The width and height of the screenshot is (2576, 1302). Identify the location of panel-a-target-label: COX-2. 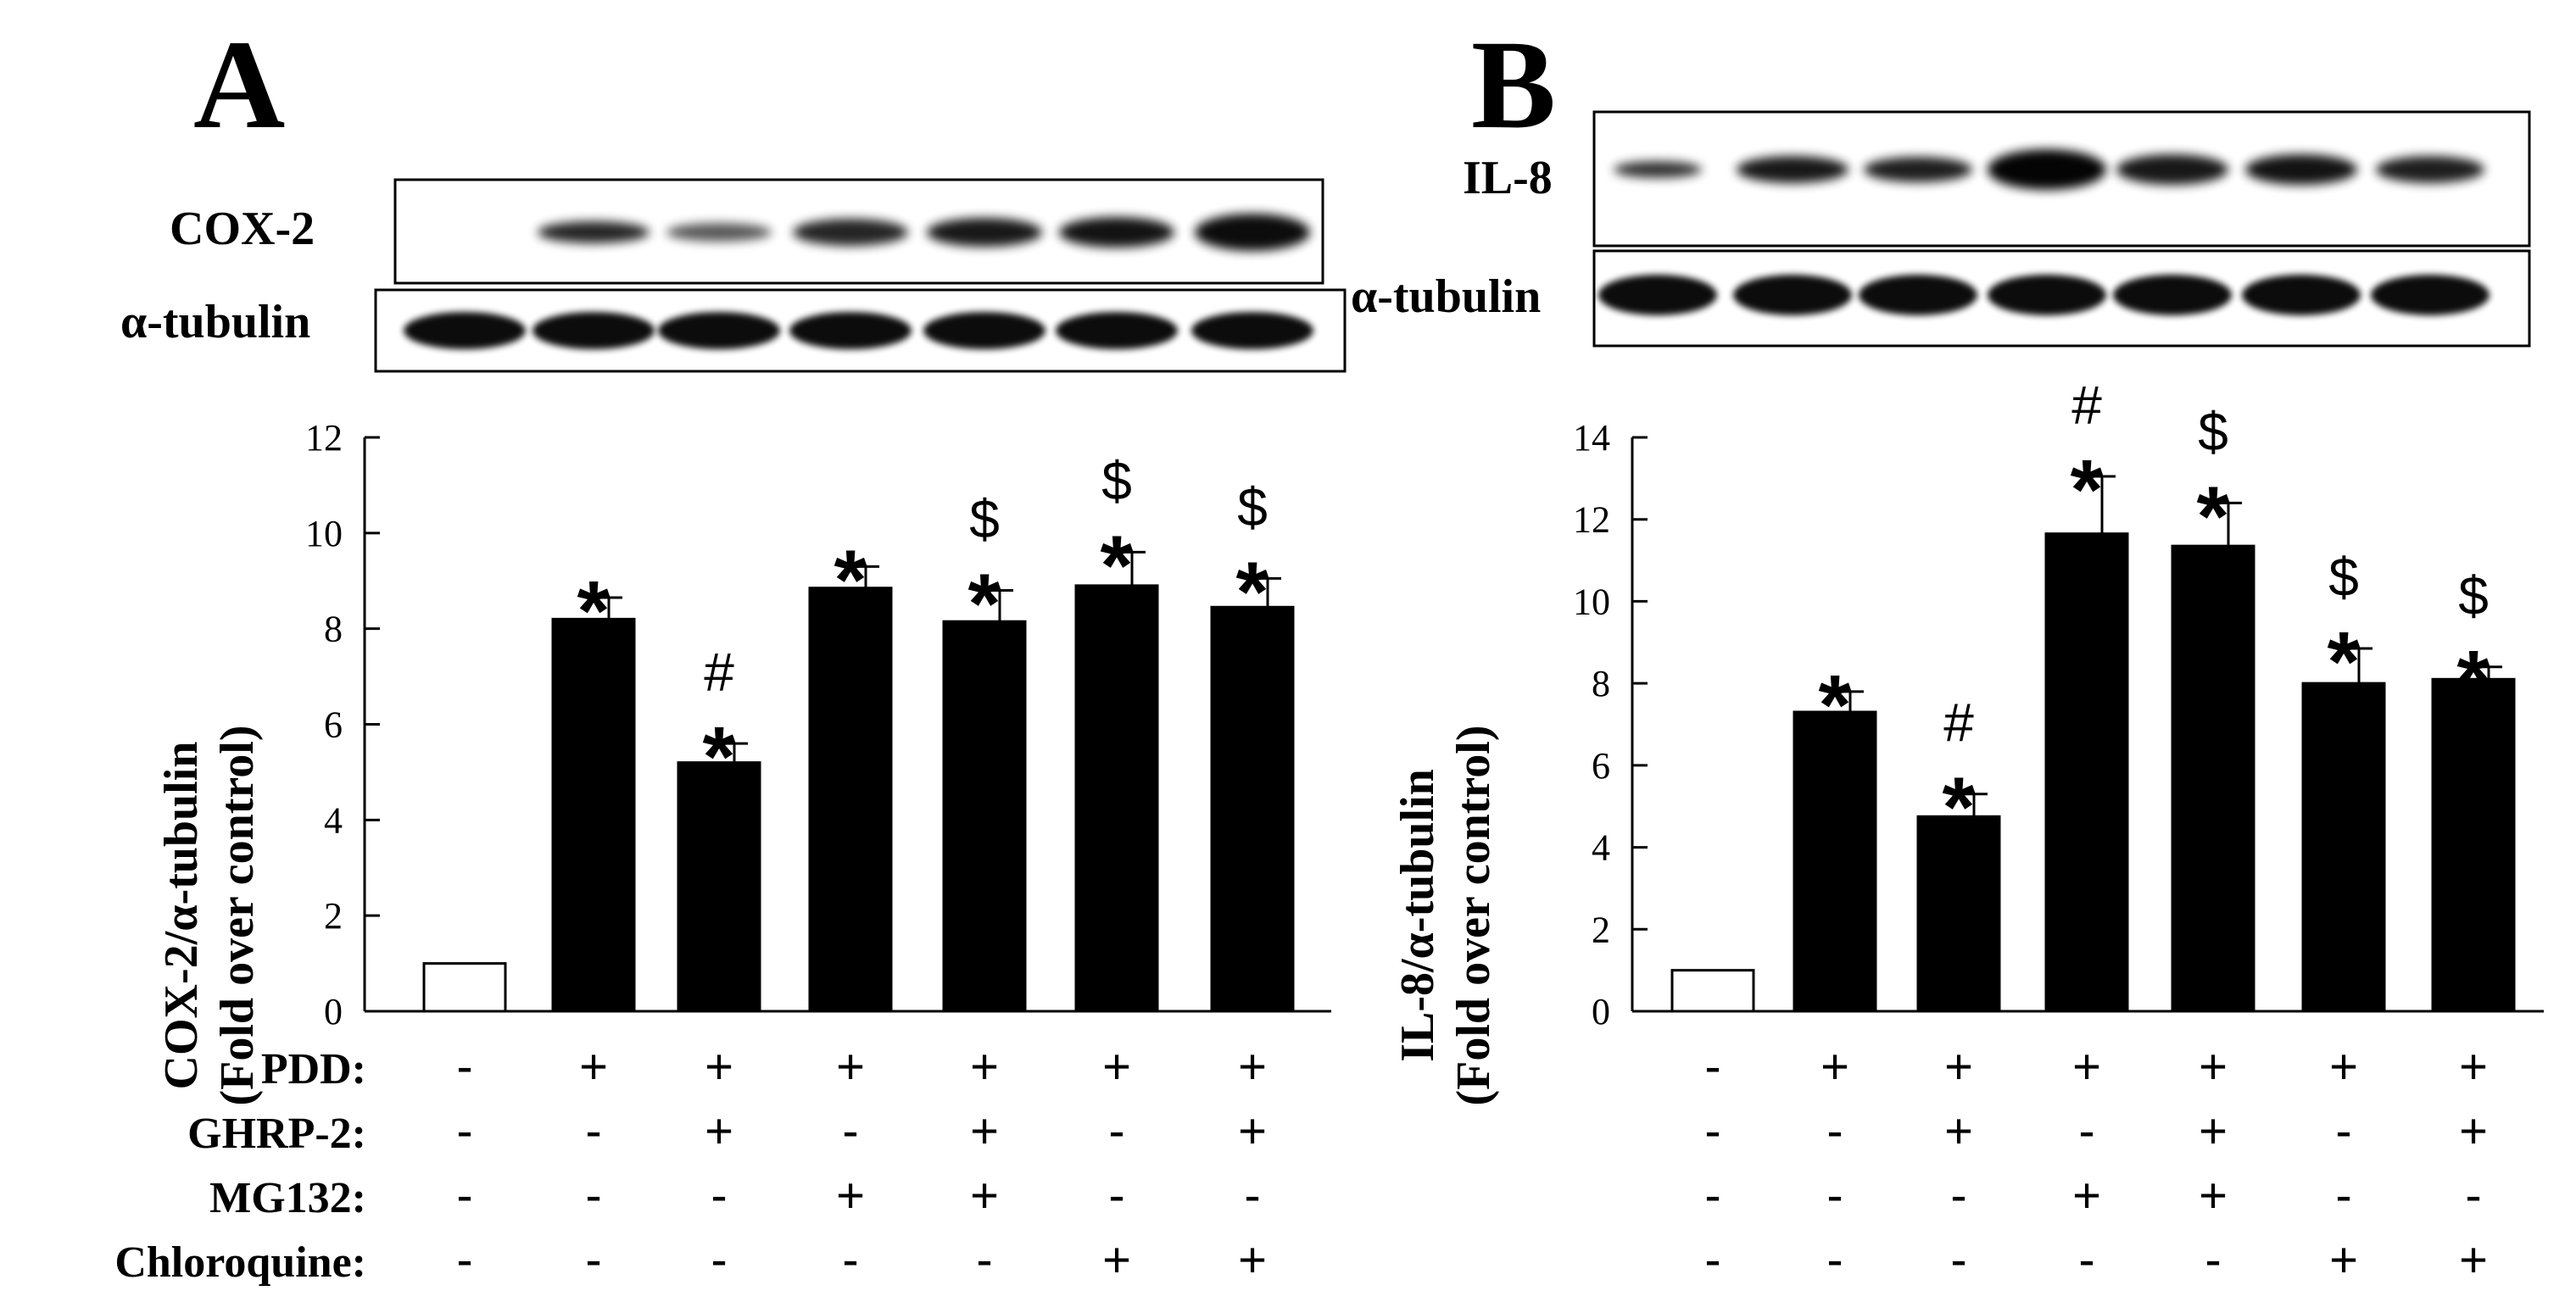
(242, 229).